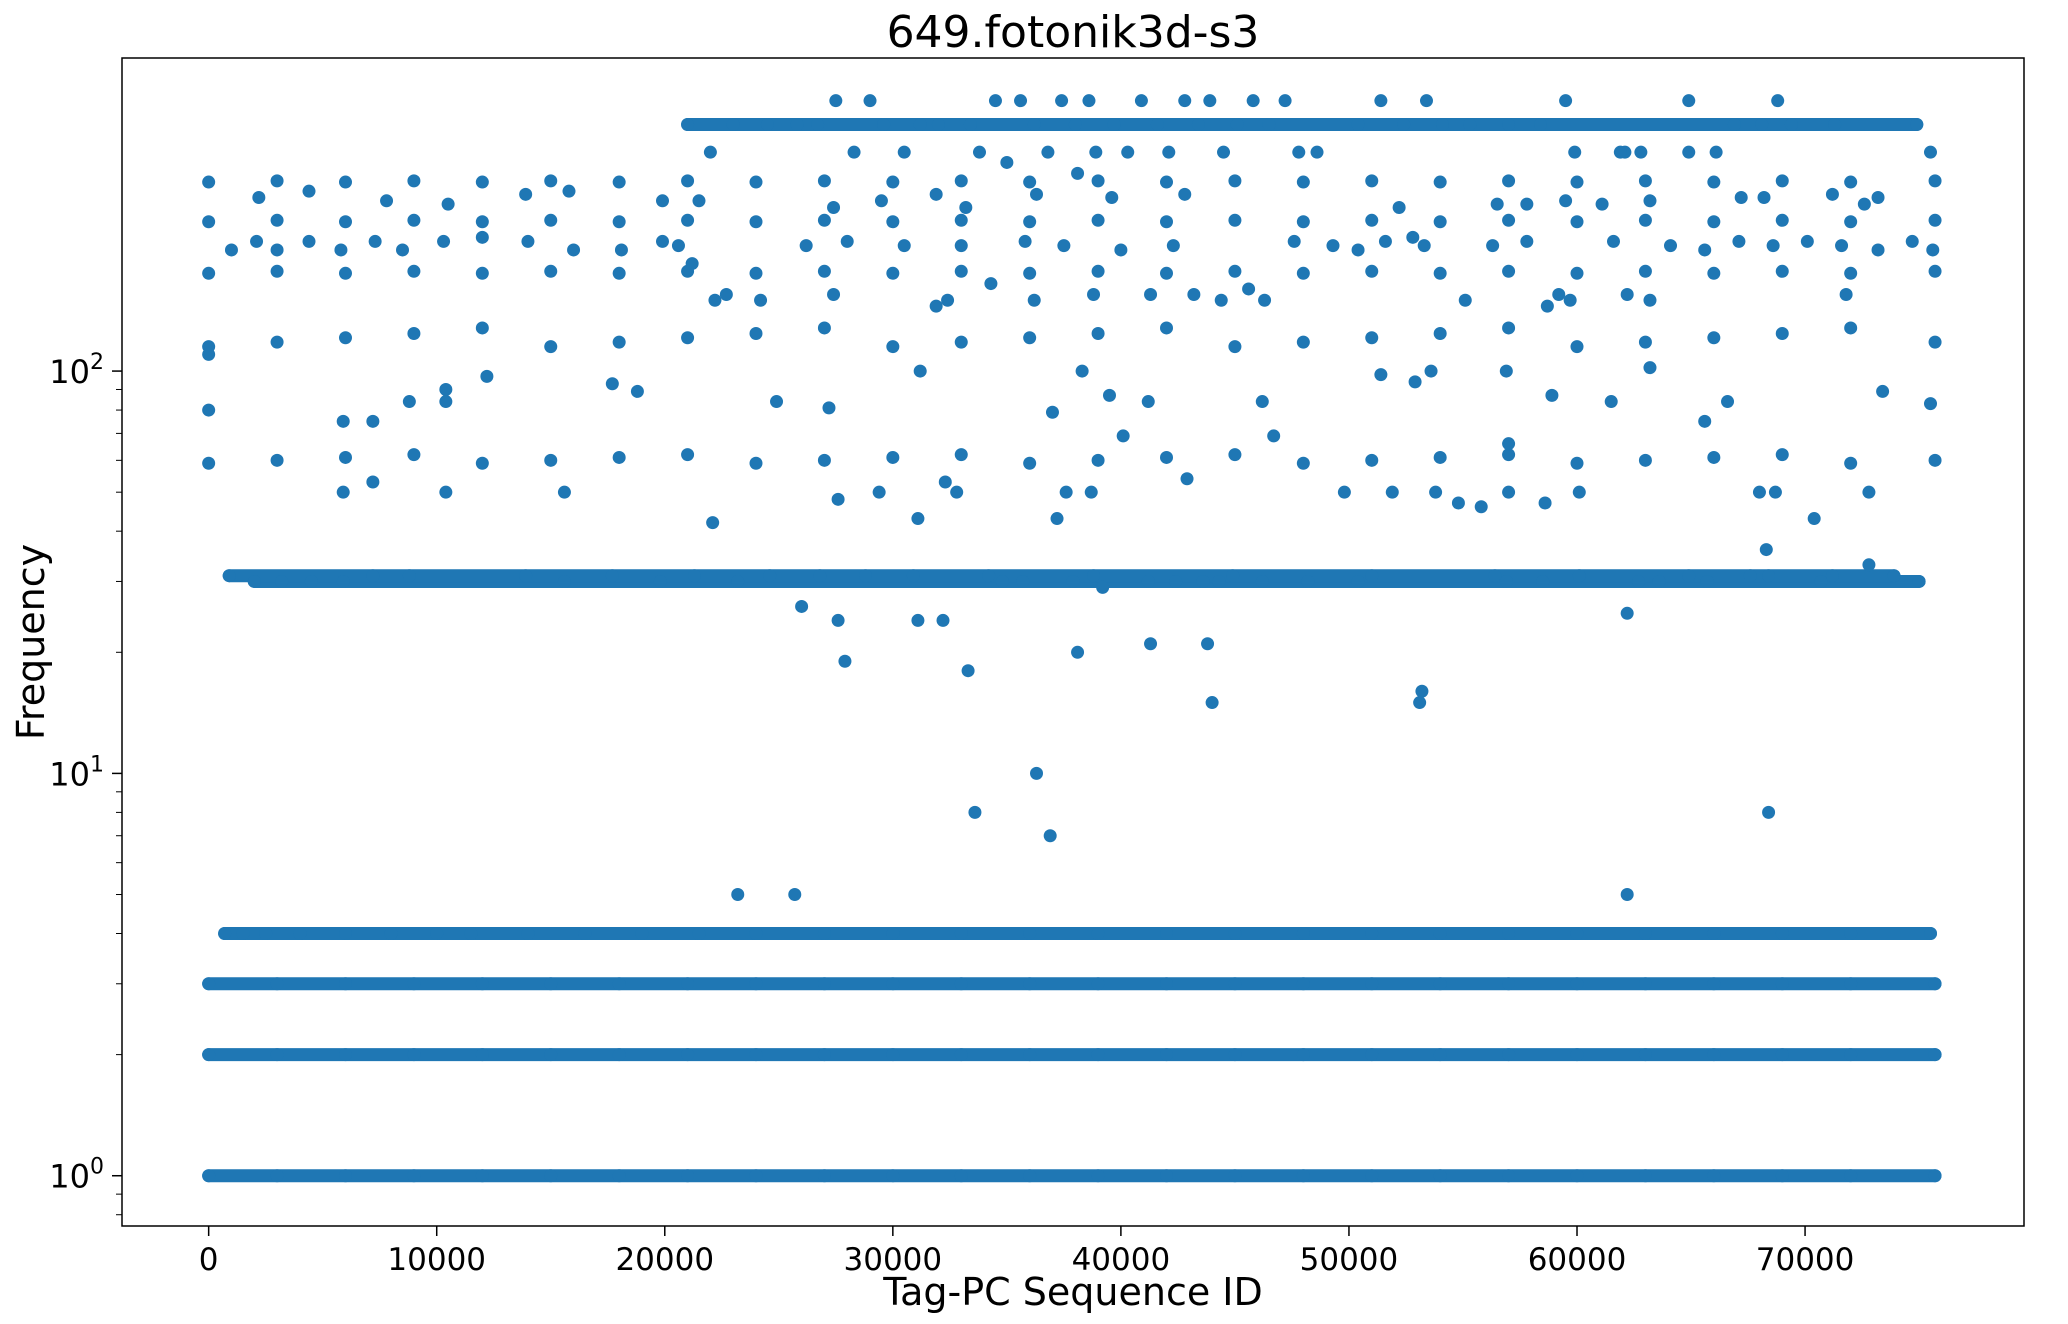 This screenshot has width=2068, height=1324. Describe the element at coordinates (76, 772) in the screenshot. I see `y-tick-label: 101` at that location.